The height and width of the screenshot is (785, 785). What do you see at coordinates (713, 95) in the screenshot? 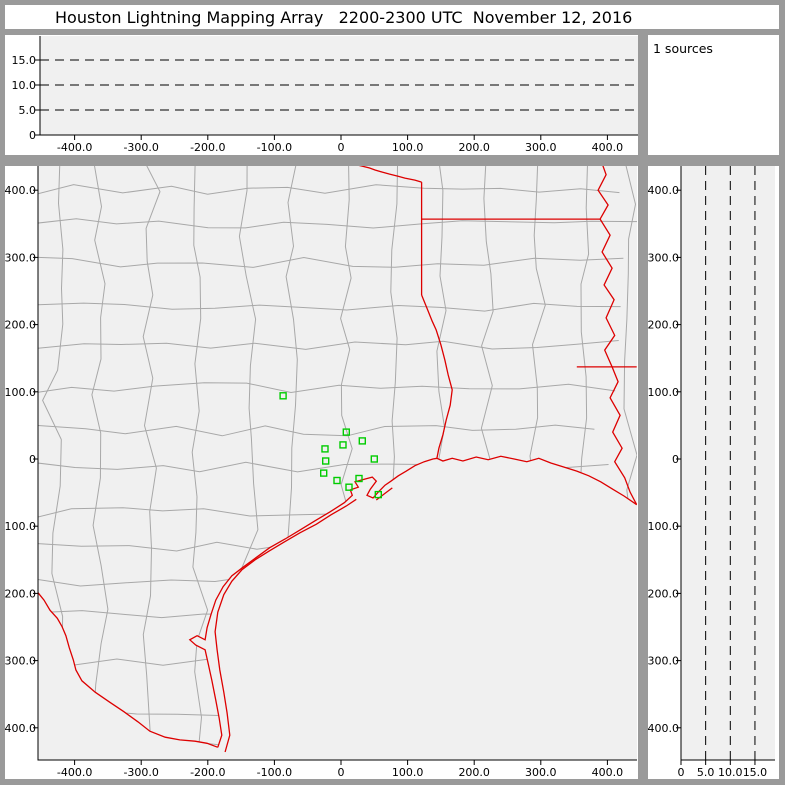
I see `sources-status-panel: 1 sources` at bounding box center [713, 95].